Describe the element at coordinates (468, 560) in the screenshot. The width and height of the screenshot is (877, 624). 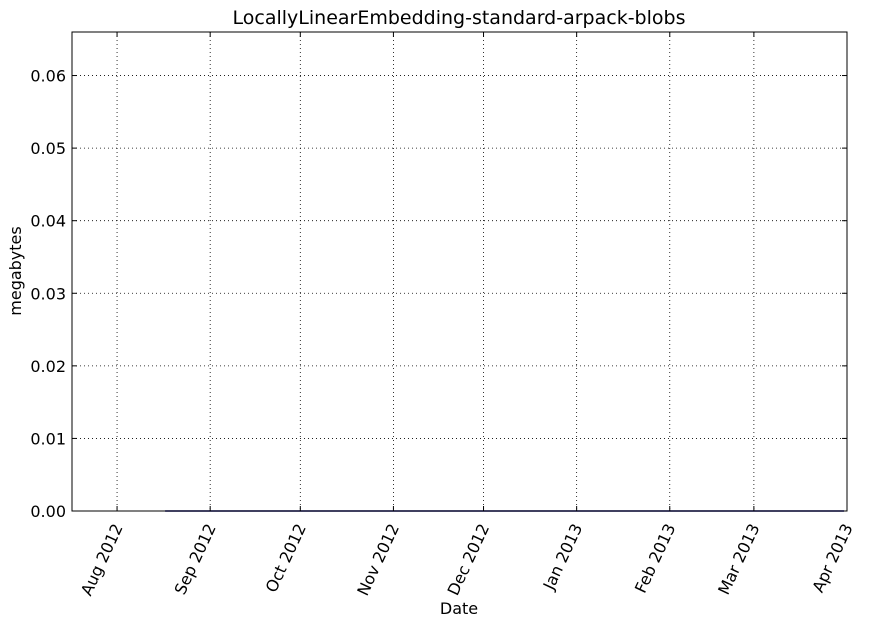
I see `x-tick-label: Dec 2012` at that location.